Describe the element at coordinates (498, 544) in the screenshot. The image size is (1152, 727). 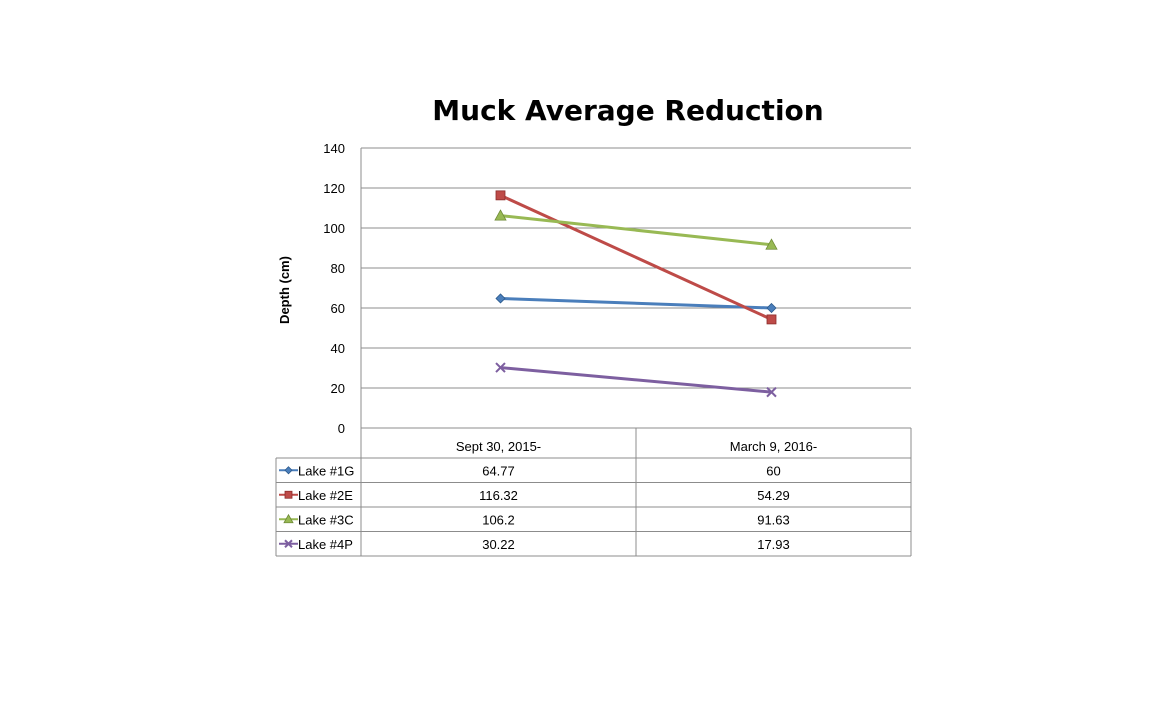
I see `data-label: 30.22` at that location.